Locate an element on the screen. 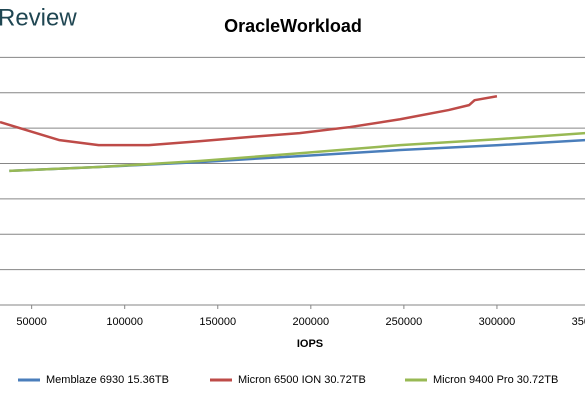 Image resolution: width=585 pixels, height=401 pixels. x-tick-label: 300000 is located at coordinates (497, 322).